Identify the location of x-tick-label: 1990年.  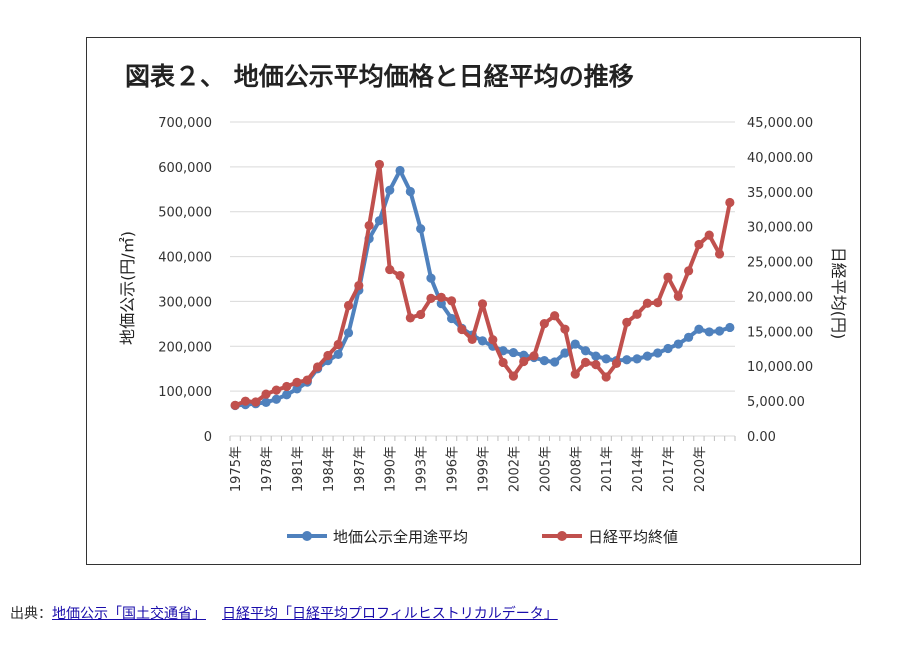
(391, 469).